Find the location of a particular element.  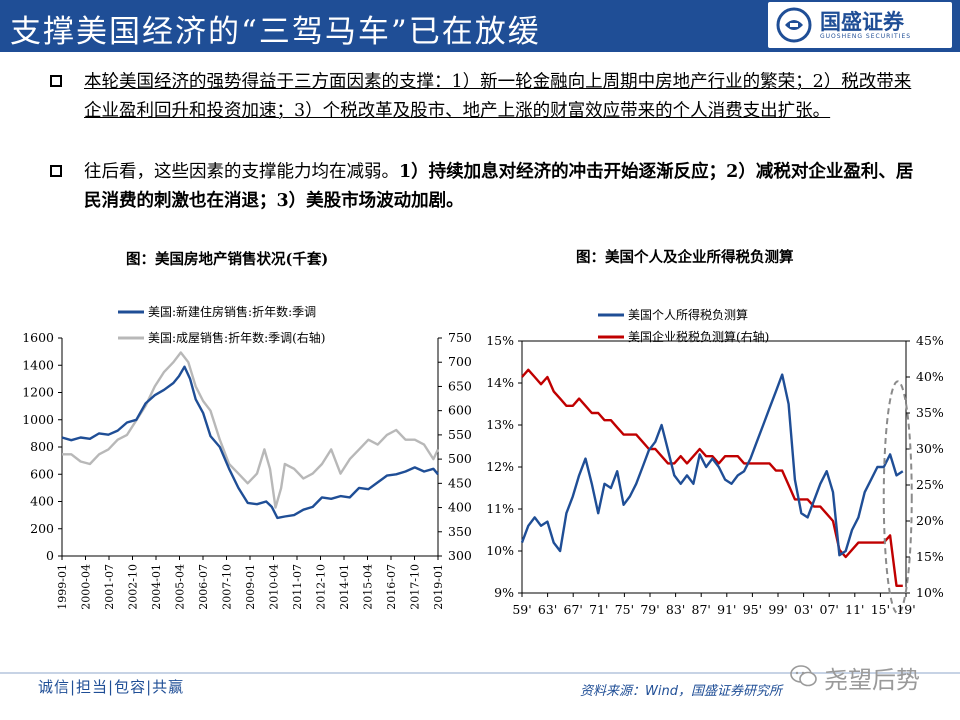

x-tick-label: 2007-10 is located at coordinates (227, 587).